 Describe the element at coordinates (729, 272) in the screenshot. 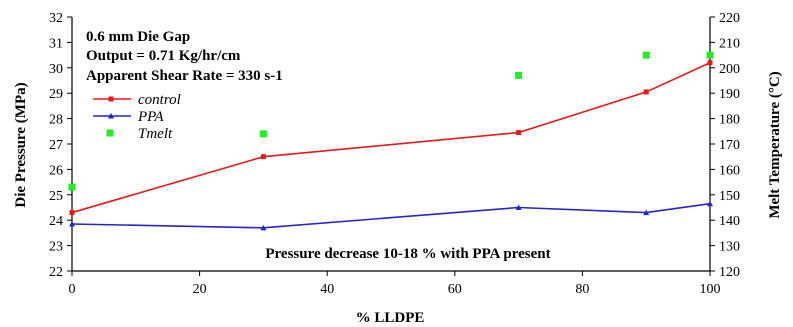

I see `y-right-tick-label: 120` at that location.